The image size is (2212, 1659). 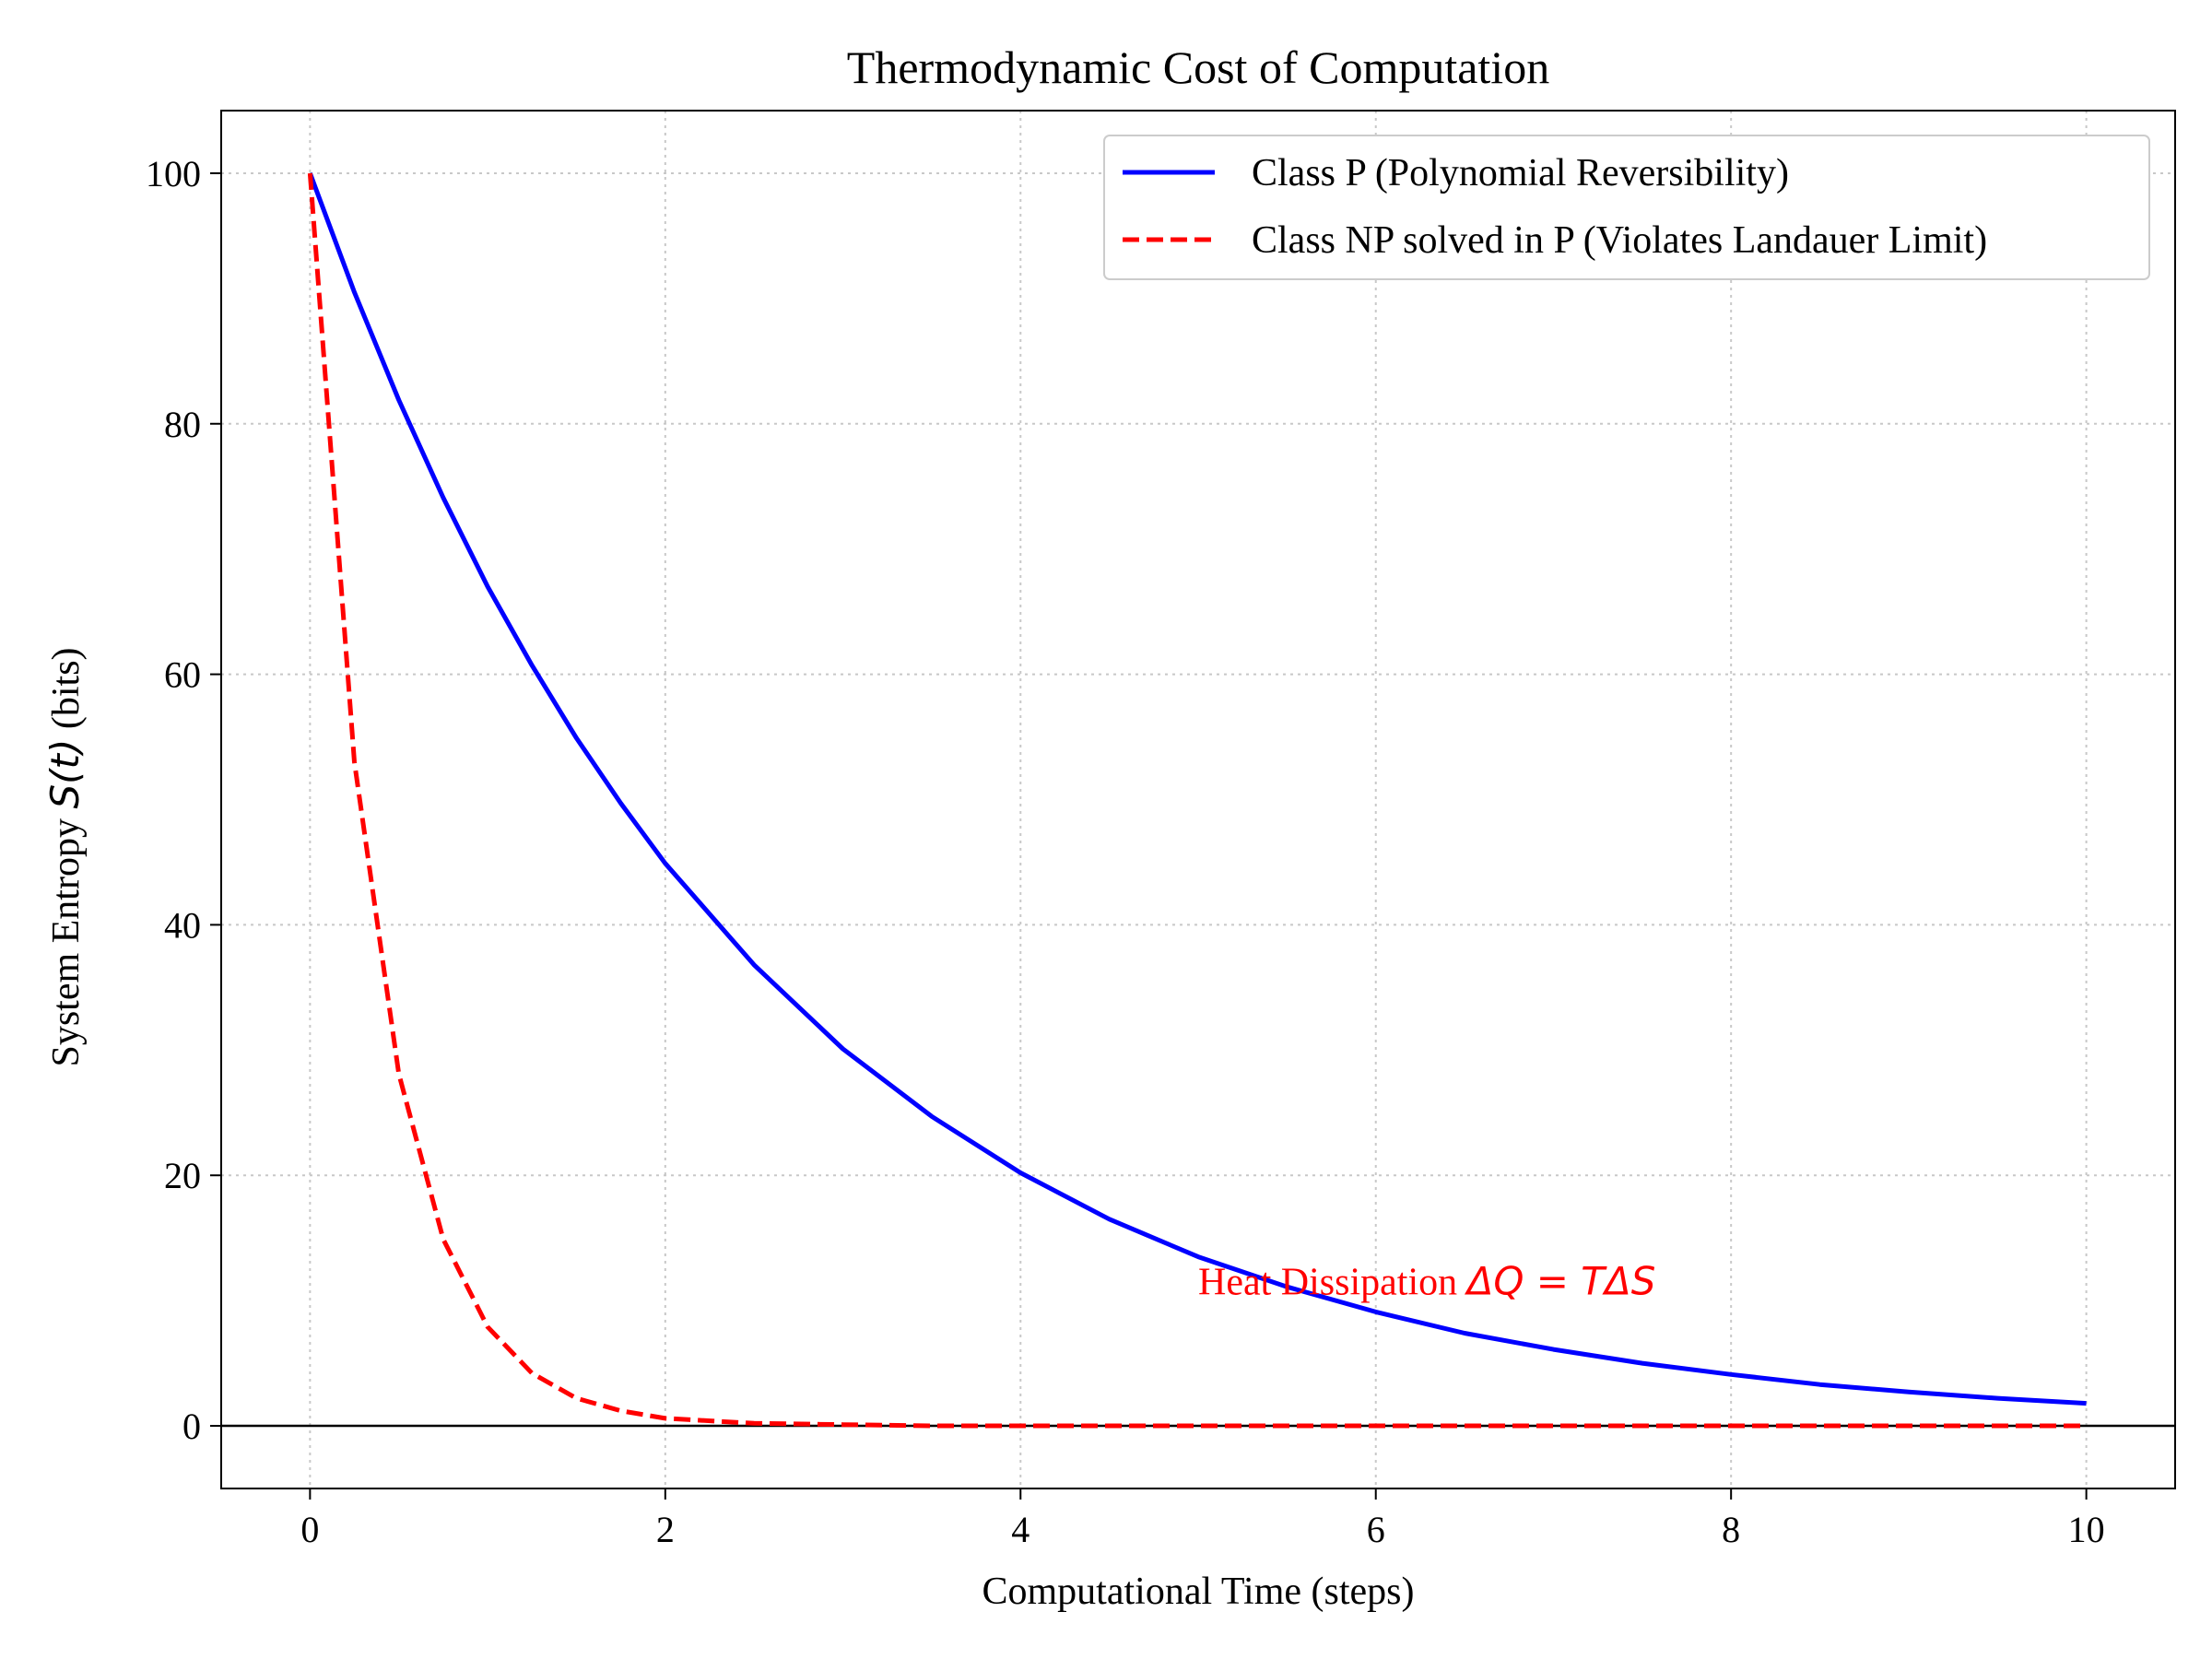 What do you see at coordinates (182, 675) in the screenshot?
I see `y-tick-label: 60` at bounding box center [182, 675].